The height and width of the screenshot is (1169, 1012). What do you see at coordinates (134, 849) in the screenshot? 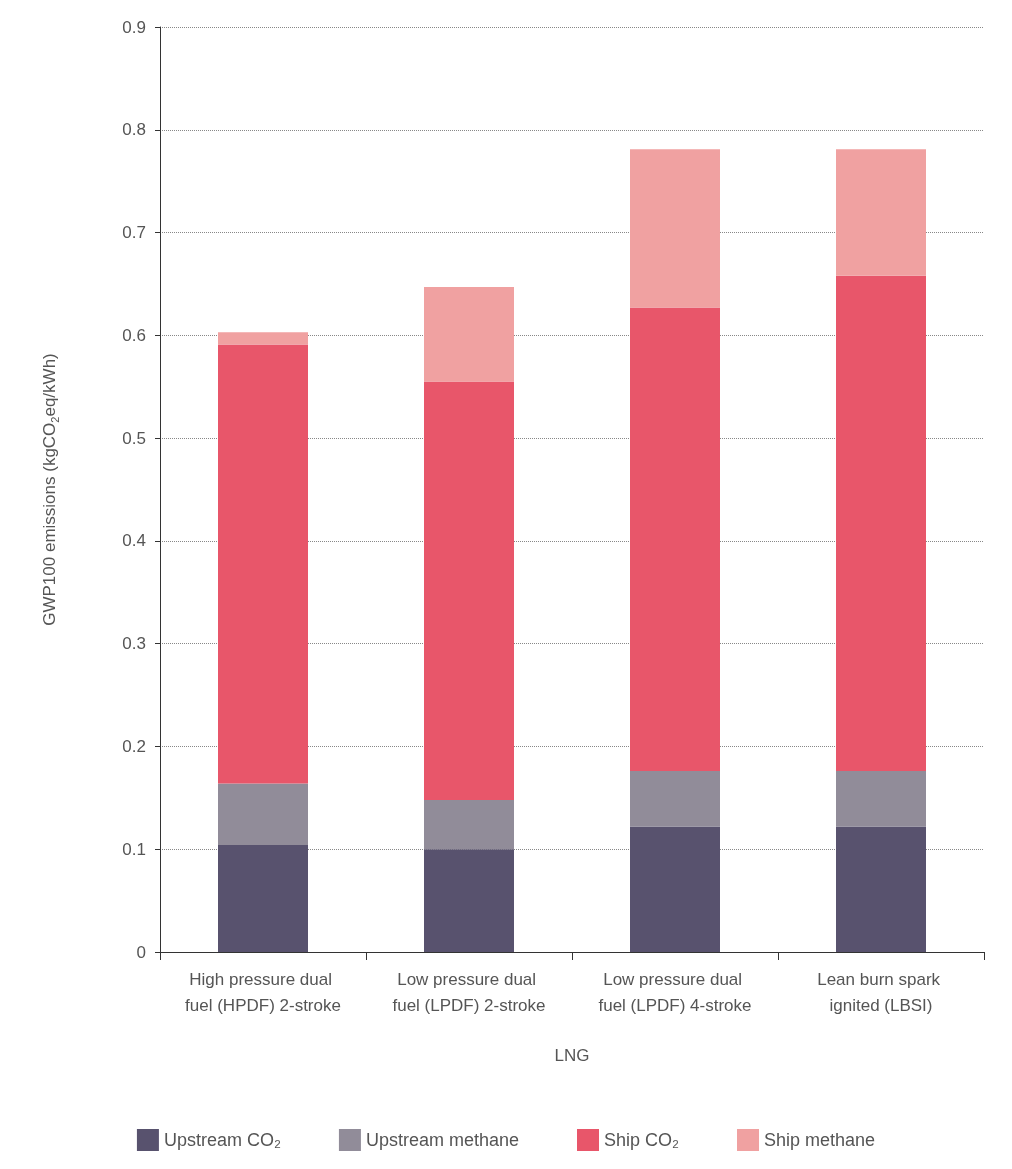
I see `y-tick-label: 0.1` at bounding box center [134, 849].